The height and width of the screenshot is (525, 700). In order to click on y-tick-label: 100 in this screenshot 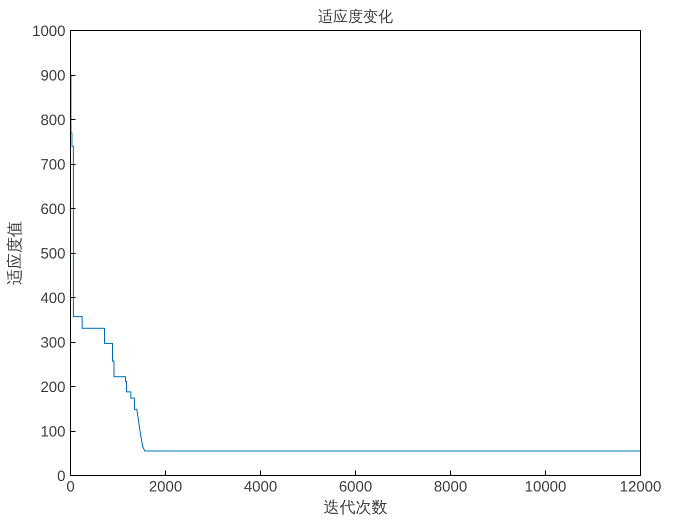, I will do `click(53, 432)`.